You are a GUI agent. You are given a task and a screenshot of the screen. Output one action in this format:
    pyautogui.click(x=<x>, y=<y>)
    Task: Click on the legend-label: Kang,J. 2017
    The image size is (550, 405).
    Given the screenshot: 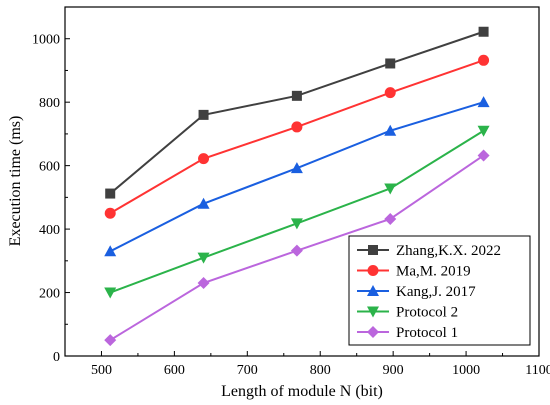 What is the action you would take?
    pyautogui.click(x=436, y=292)
    